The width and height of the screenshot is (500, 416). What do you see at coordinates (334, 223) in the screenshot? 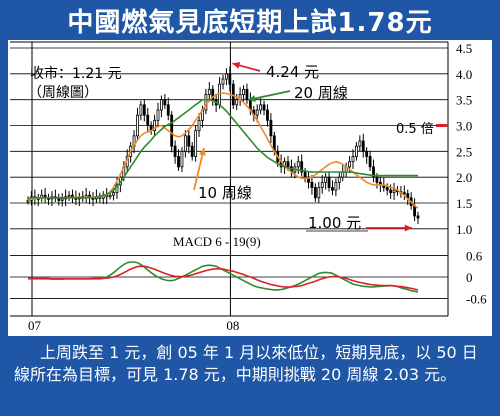
I see `low-label: 1.00 元` at bounding box center [334, 223].